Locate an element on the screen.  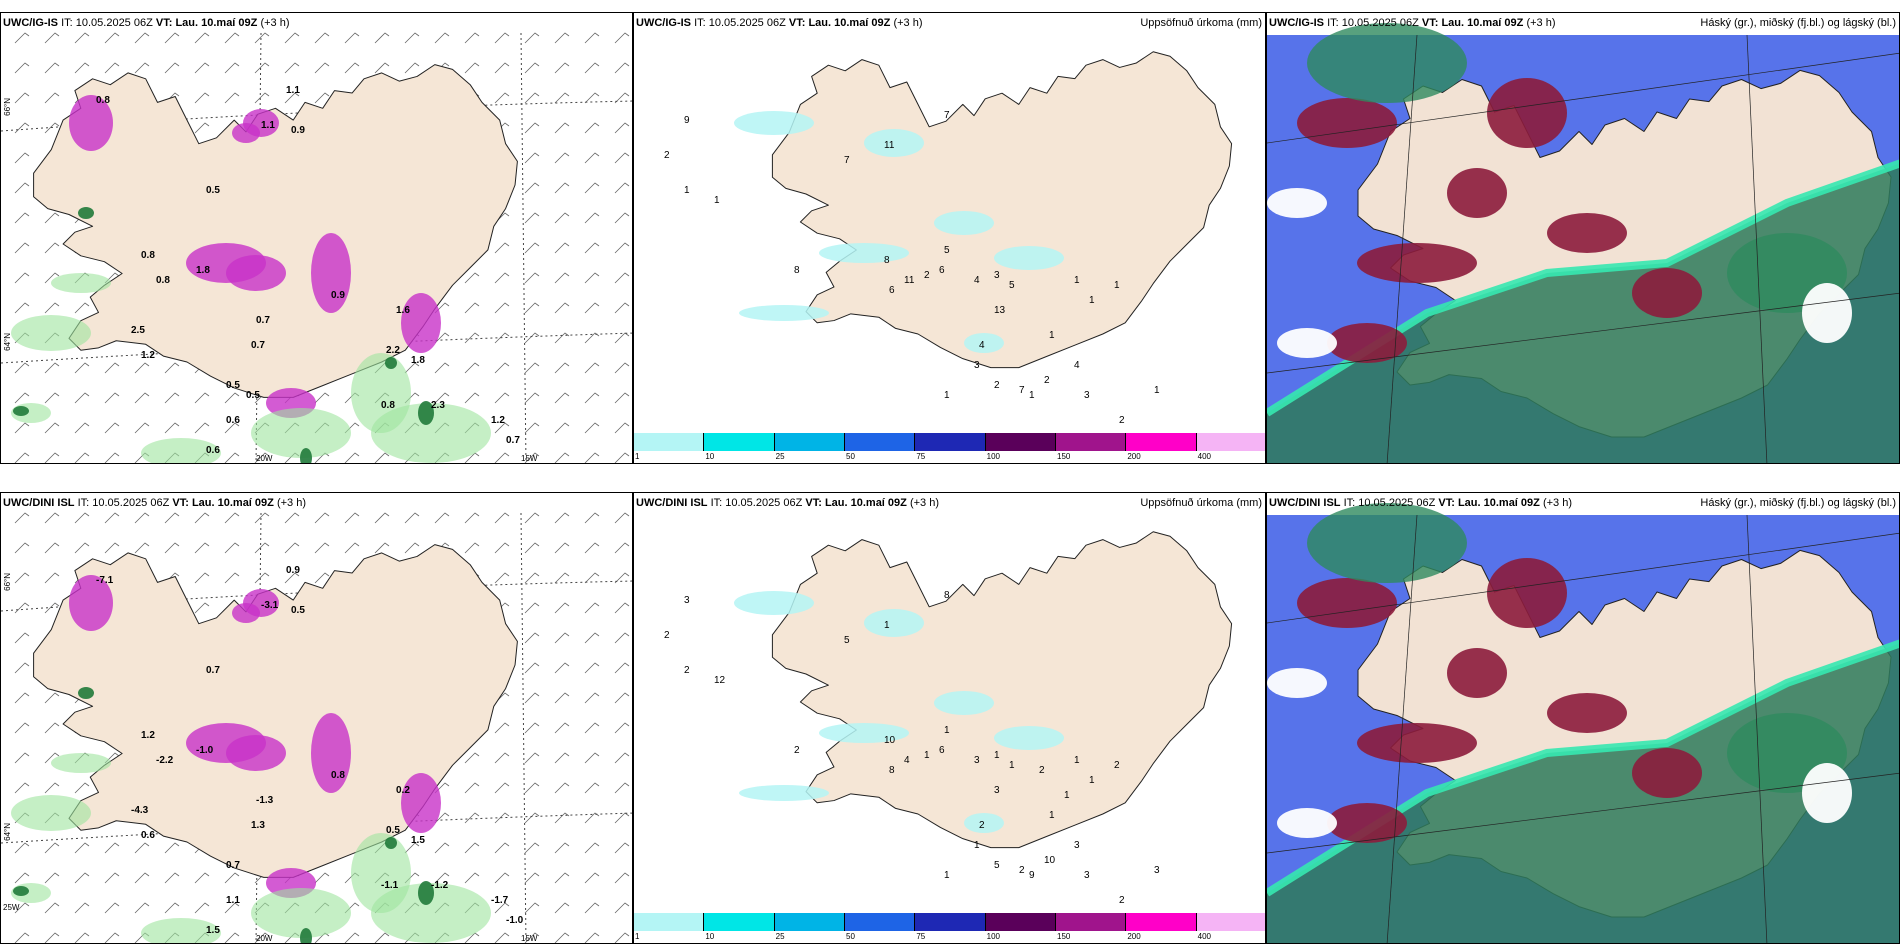
wind-value-label: 1.2 is located at coordinates (148, 735).